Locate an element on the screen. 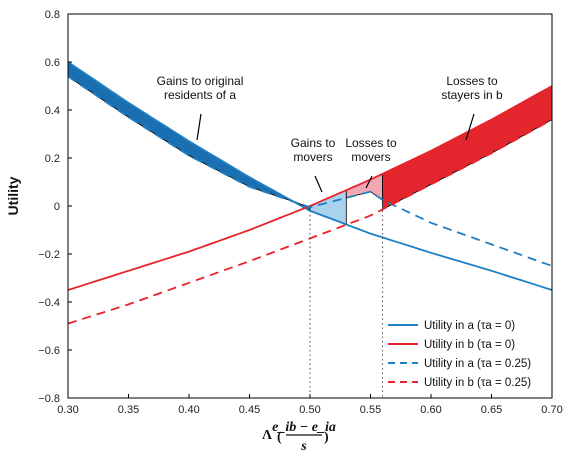 The height and width of the screenshot is (454, 564). annotation-losses-stayers: Losses to stayers in b is located at coordinates (472, 88).